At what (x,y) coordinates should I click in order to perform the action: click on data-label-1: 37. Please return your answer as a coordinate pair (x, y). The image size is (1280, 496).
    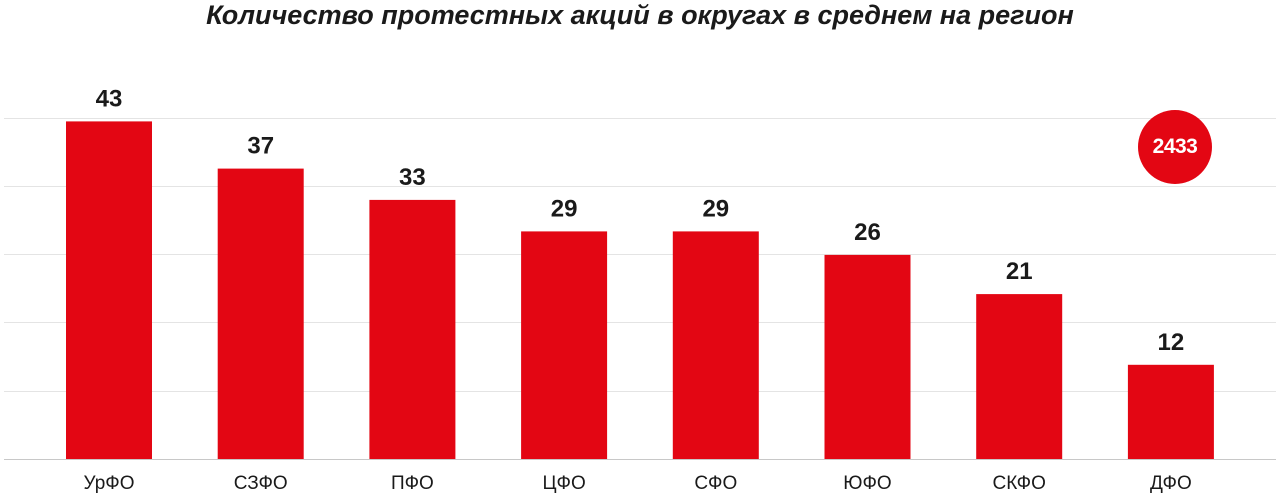
    Looking at the image, I should click on (260, 146).